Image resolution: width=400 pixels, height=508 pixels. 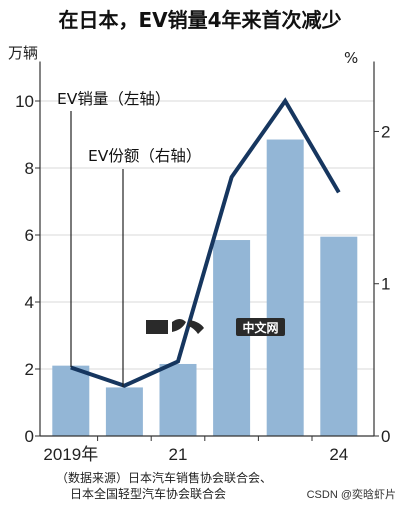 What do you see at coordinates (164, 477) in the screenshot?
I see `source-line-1: （数据来源）日本汽车销售协会联合会、` at bounding box center [164, 477].